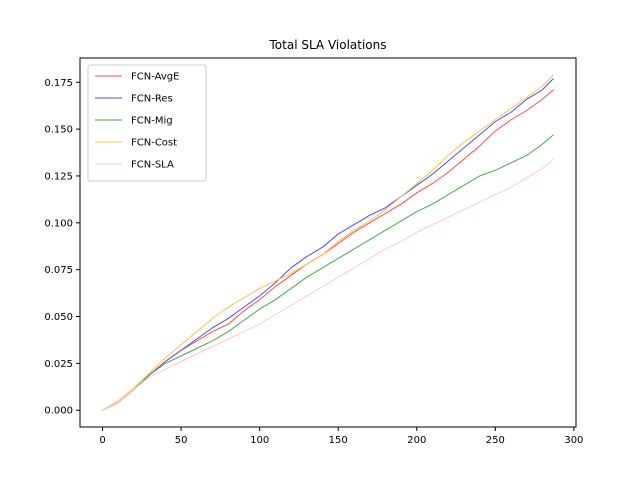  I want to click on y-axis: 0.000 0.025 0.050 0.075 0.100 0.125 0.150 0.175, so click(62, 247).